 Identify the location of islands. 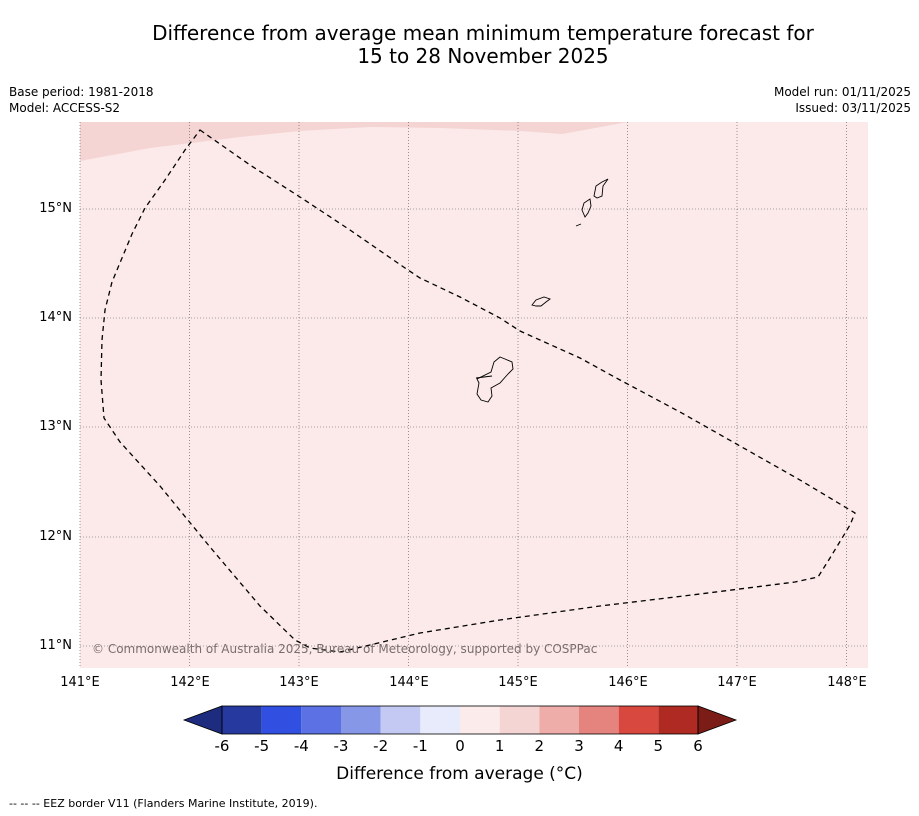
(542, 290).